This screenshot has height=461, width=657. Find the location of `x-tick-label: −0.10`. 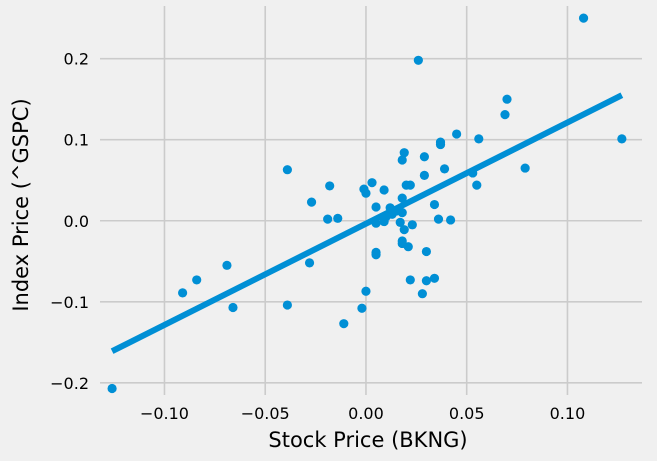

x-tick-label: −0.10 is located at coordinates (164, 413).